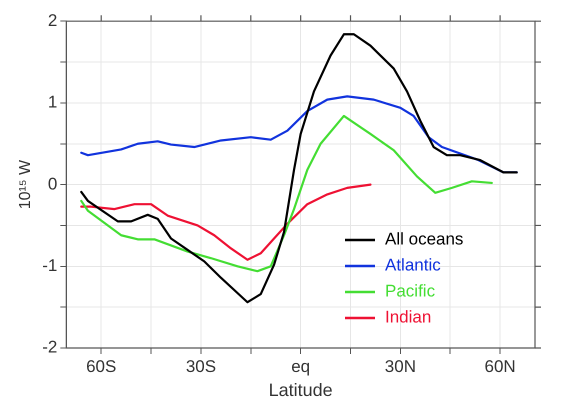 The width and height of the screenshot is (563, 410). I want to click on x-tick-label: 30S, so click(201, 366).